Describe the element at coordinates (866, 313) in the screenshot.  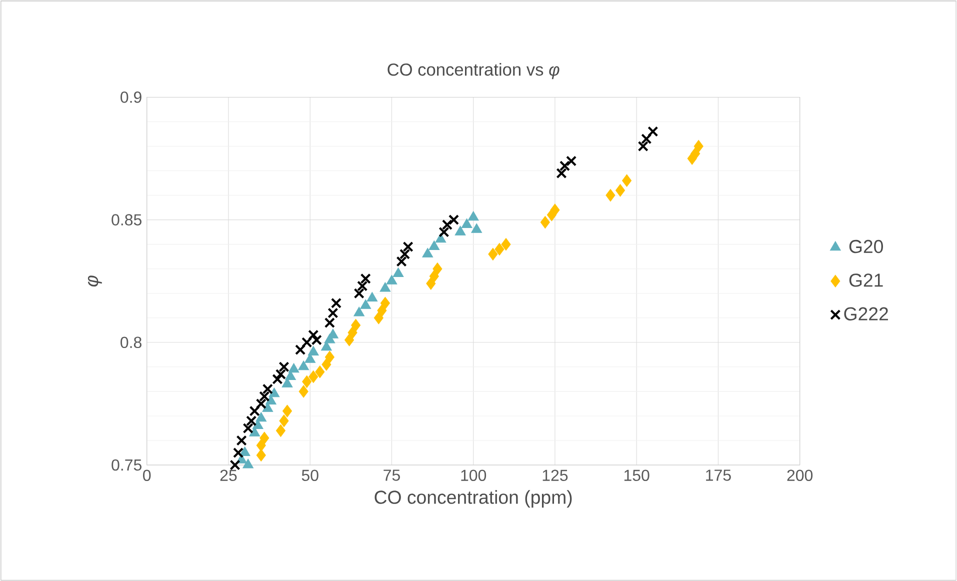
I see `legend-label: G222` at that location.